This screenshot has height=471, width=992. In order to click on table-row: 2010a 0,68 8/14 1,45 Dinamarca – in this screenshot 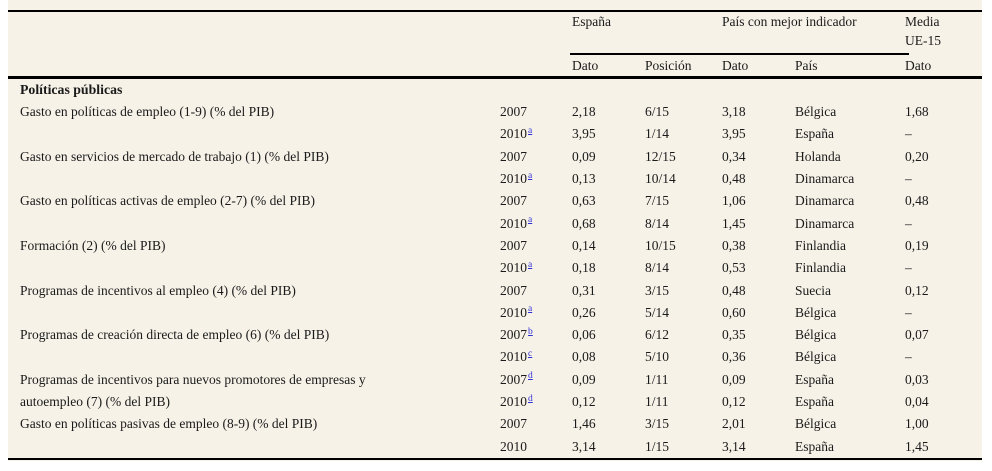, I will do `click(496, 223)`.